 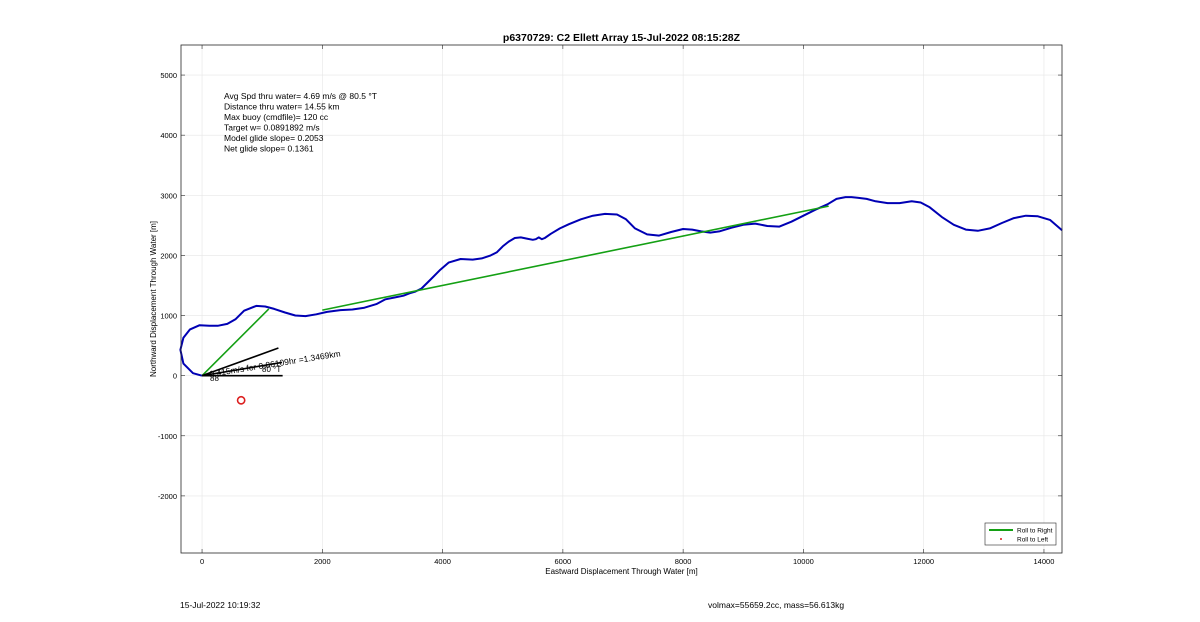 I want to click on x-tick-label: 4000, so click(x=442, y=561).